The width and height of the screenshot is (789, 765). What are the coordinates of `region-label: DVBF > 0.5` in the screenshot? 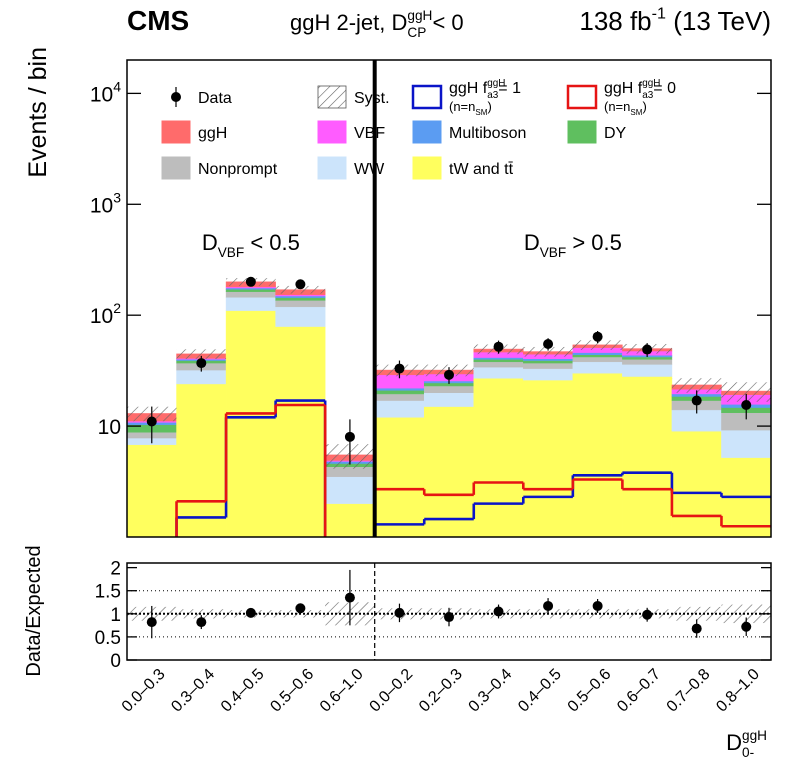 It's located at (573, 245).